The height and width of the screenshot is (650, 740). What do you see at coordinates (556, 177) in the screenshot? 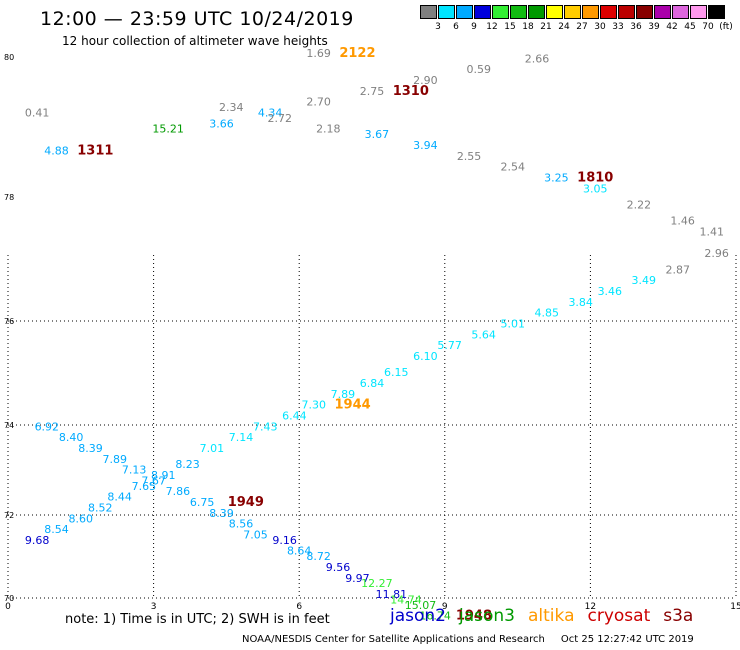
I see `wave-height-value: 3.25` at bounding box center [556, 177].